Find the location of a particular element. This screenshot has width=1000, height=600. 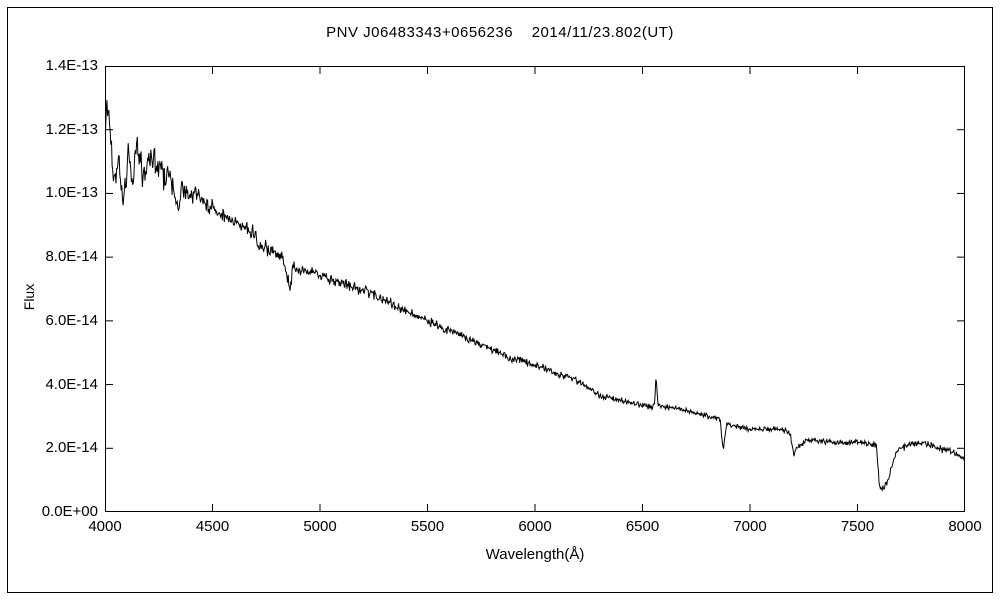

x-tick-label-8000: 8000 is located at coordinates (965, 526).